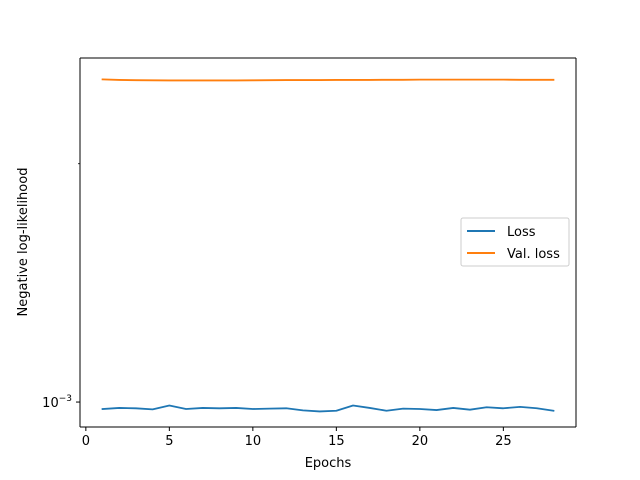  What do you see at coordinates (328, 408) in the screenshot?
I see `series-line-loss` at bounding box center [328, 408].